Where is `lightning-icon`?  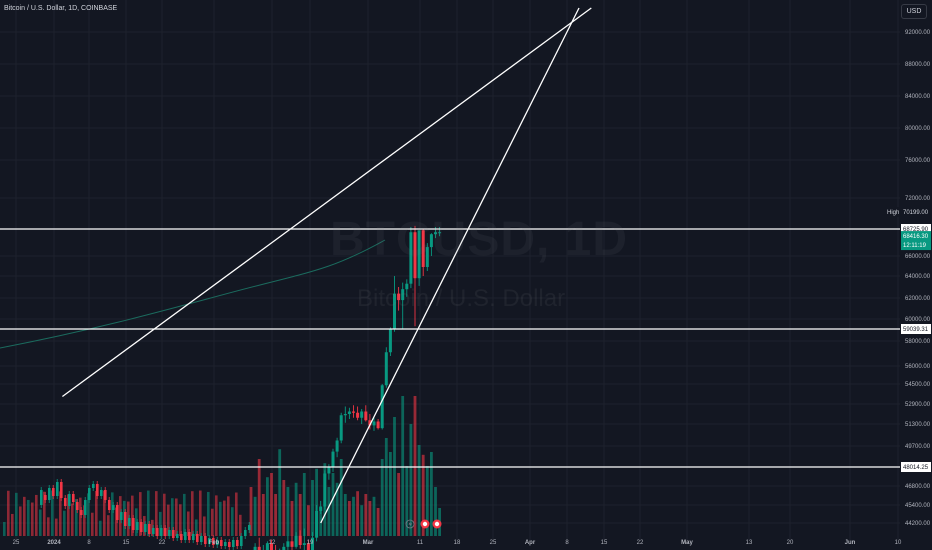
lightning-icon is located at coordinates (410, 524).